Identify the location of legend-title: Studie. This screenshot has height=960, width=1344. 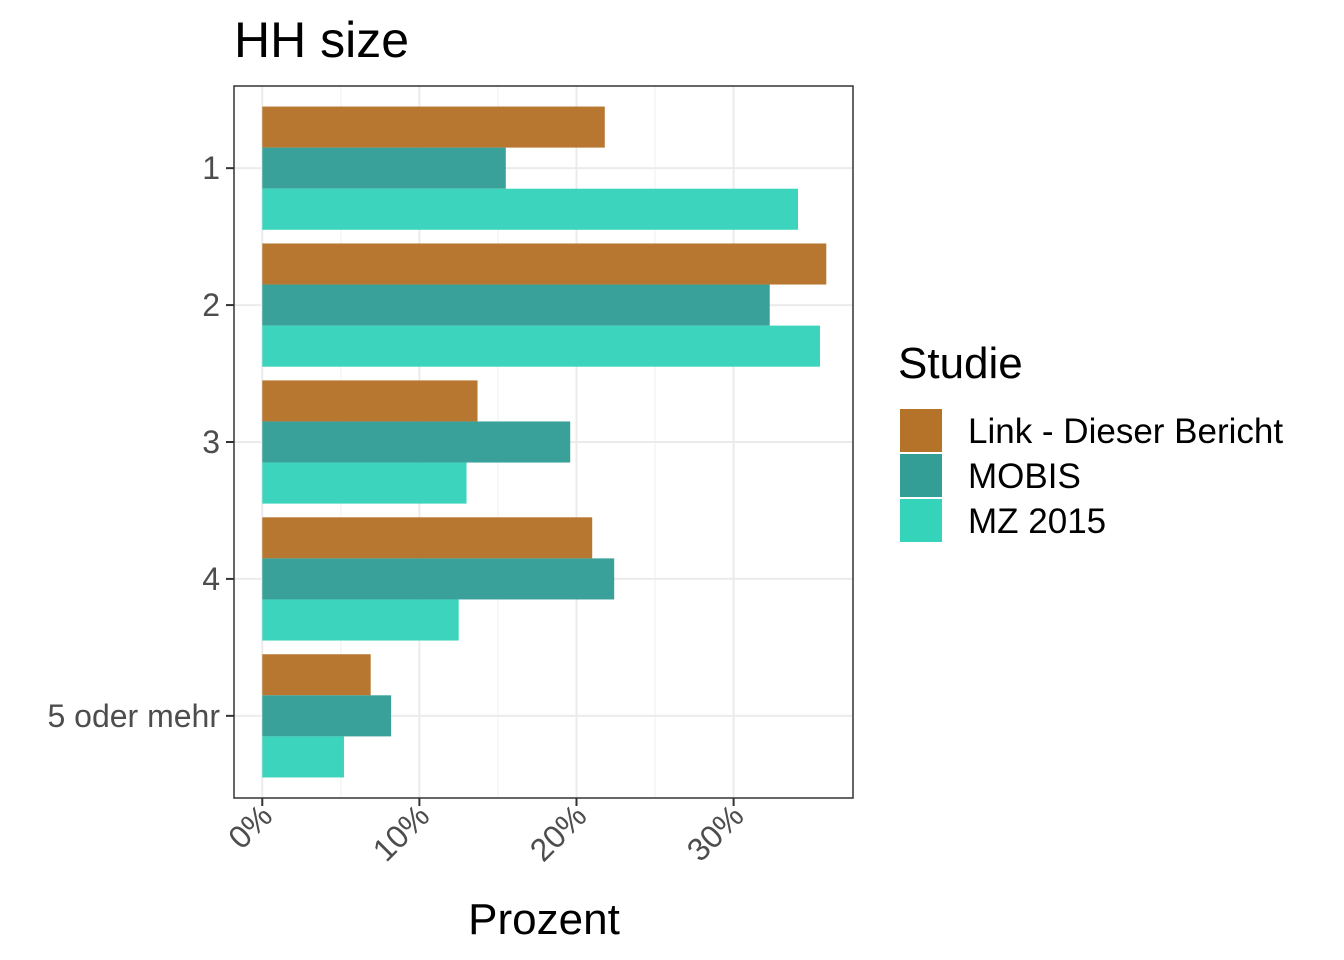
(960, 363).